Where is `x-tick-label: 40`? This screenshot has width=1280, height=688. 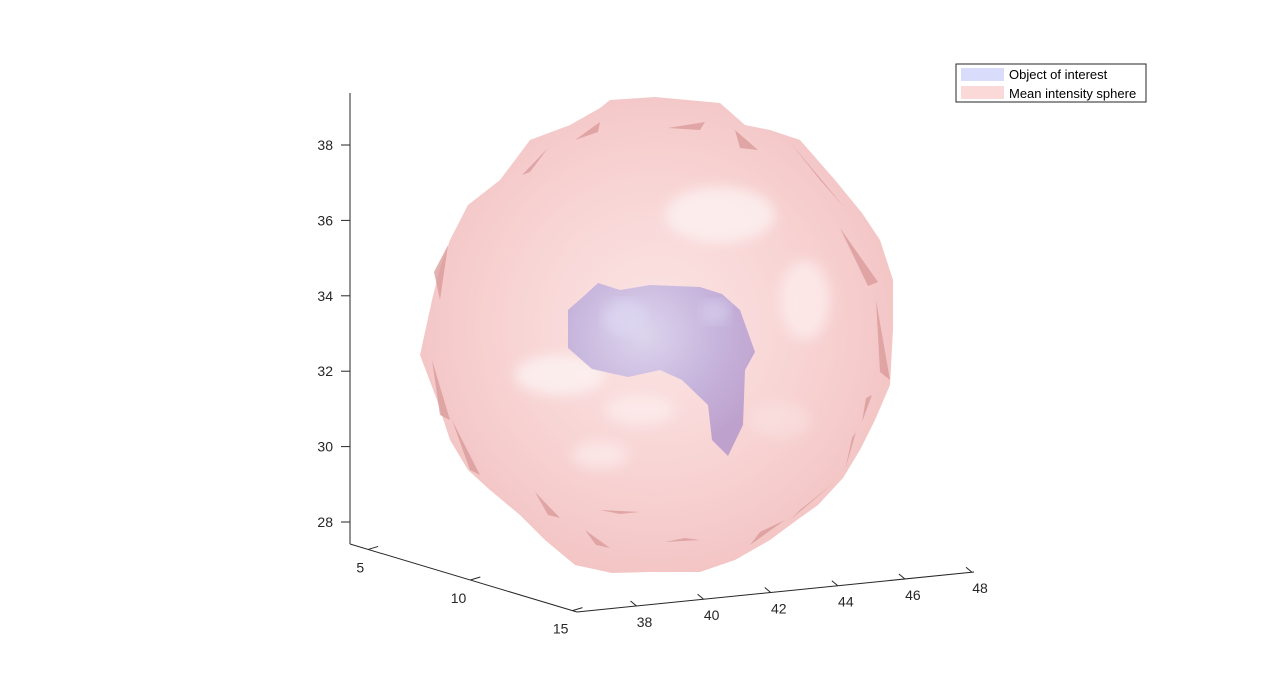 x-tick-label: 40 is located at coordinates (712, 615).